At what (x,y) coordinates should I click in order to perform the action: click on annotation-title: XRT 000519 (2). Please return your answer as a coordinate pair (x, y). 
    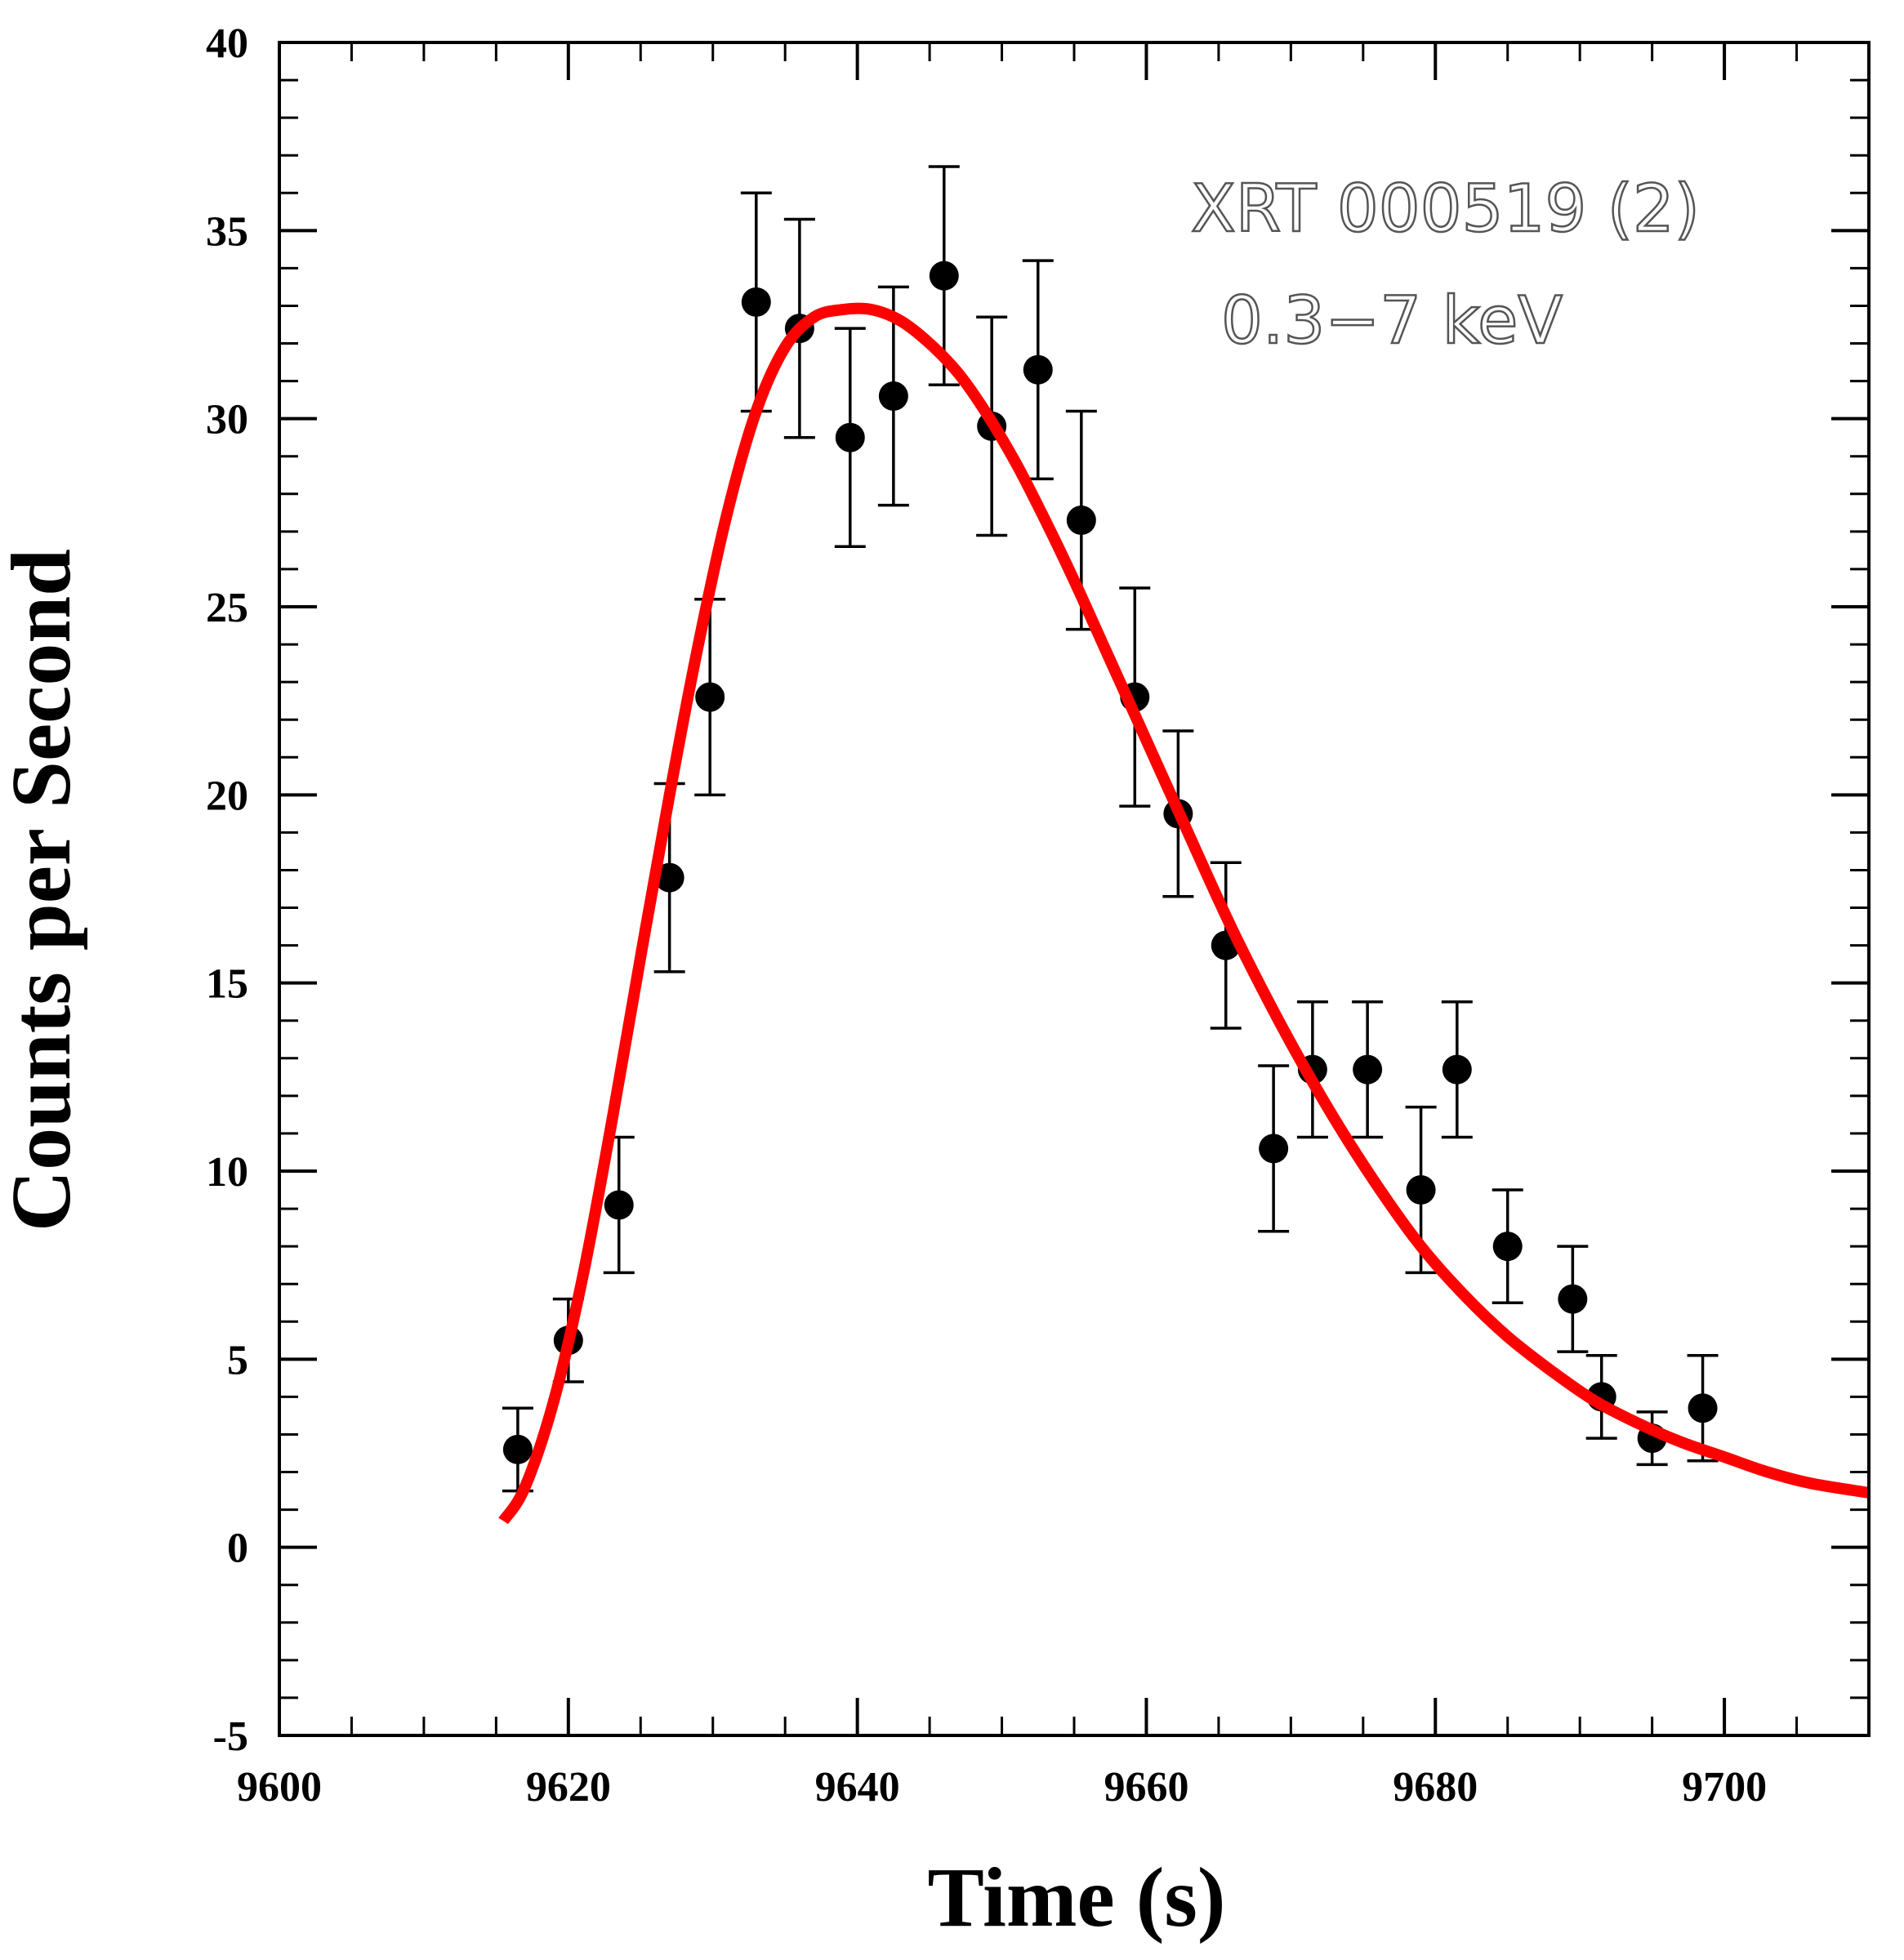
    Looking at the image, I should click on (1445, 209).